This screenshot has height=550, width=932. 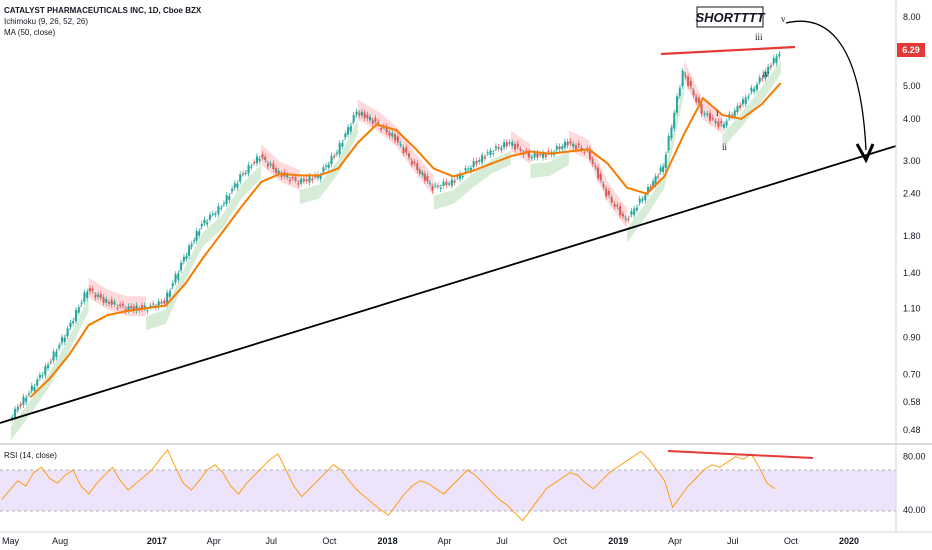 What do you see at coordinates (791, 541) in the screenshot?
I see `time-tick-label: Oct` at bounding box center [791, 541].